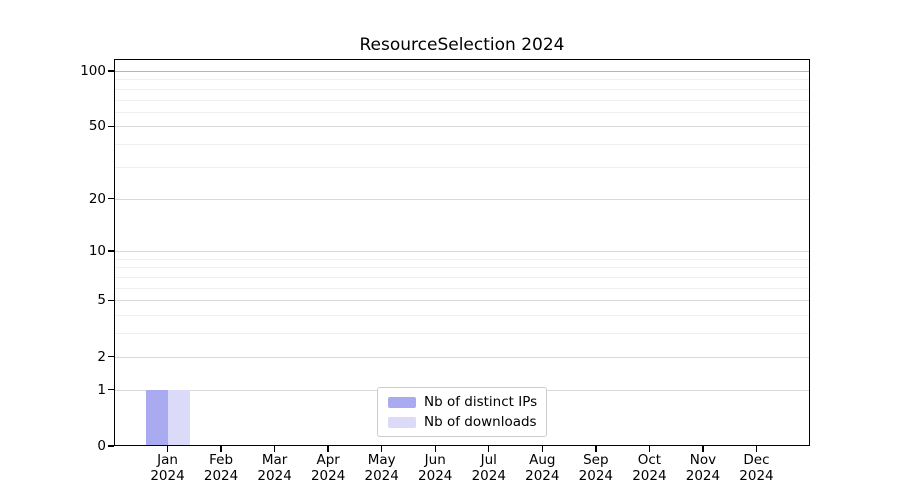 Image resolution: width=900 pixels, height=500 pixels. I want to click on x-tick-label: Jul 2024, so click(488, 468).